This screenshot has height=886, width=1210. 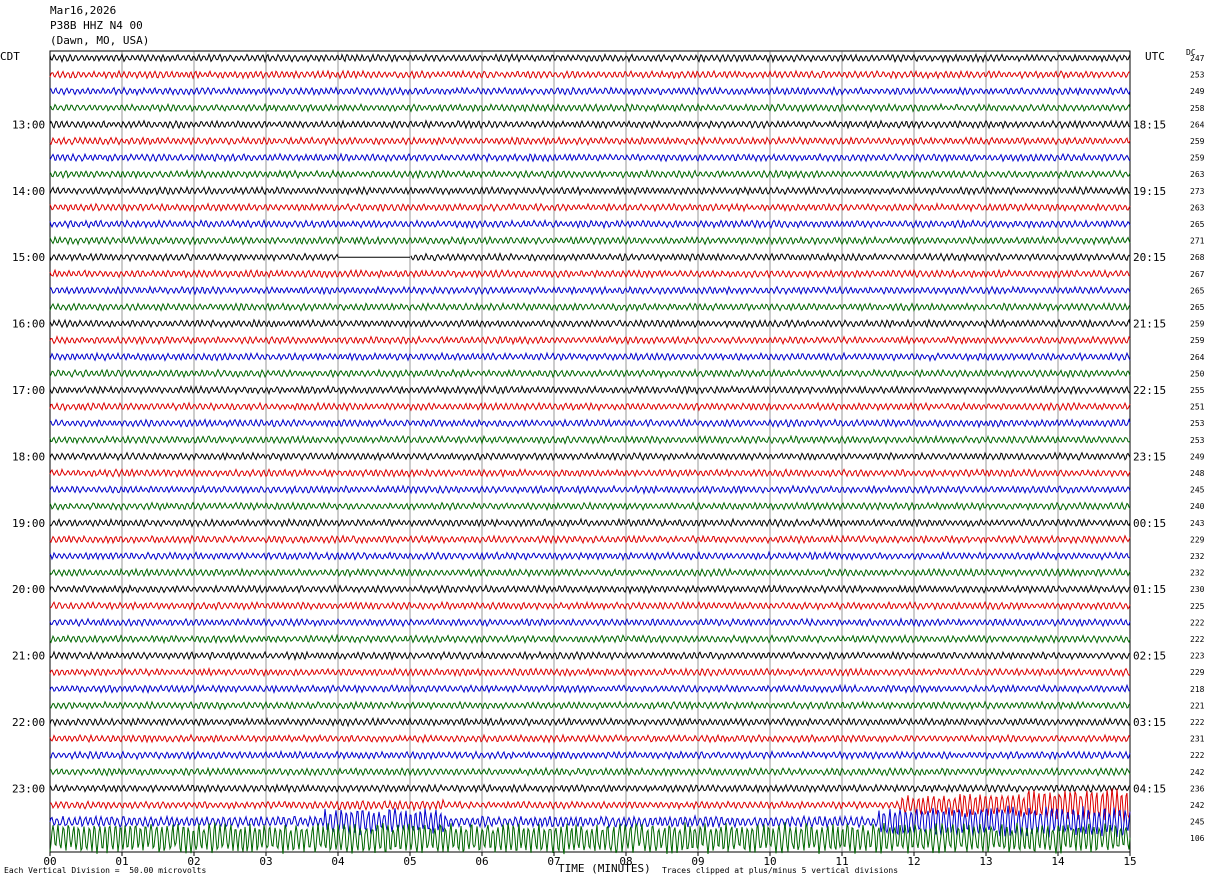 What do you see at coordinates (1197, 490) in the screenshot?
I see `dc-offset-label: 245` at bounding box center [1197, 490].